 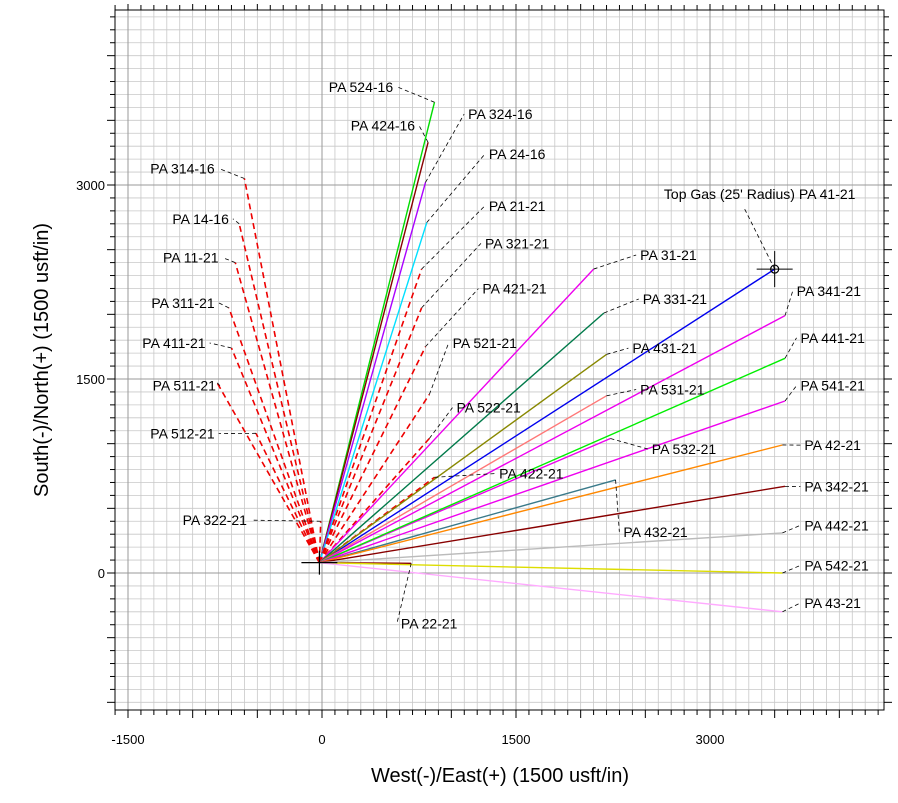 I want to click on x-tick-label: 1500, so click(x=516, y=739).